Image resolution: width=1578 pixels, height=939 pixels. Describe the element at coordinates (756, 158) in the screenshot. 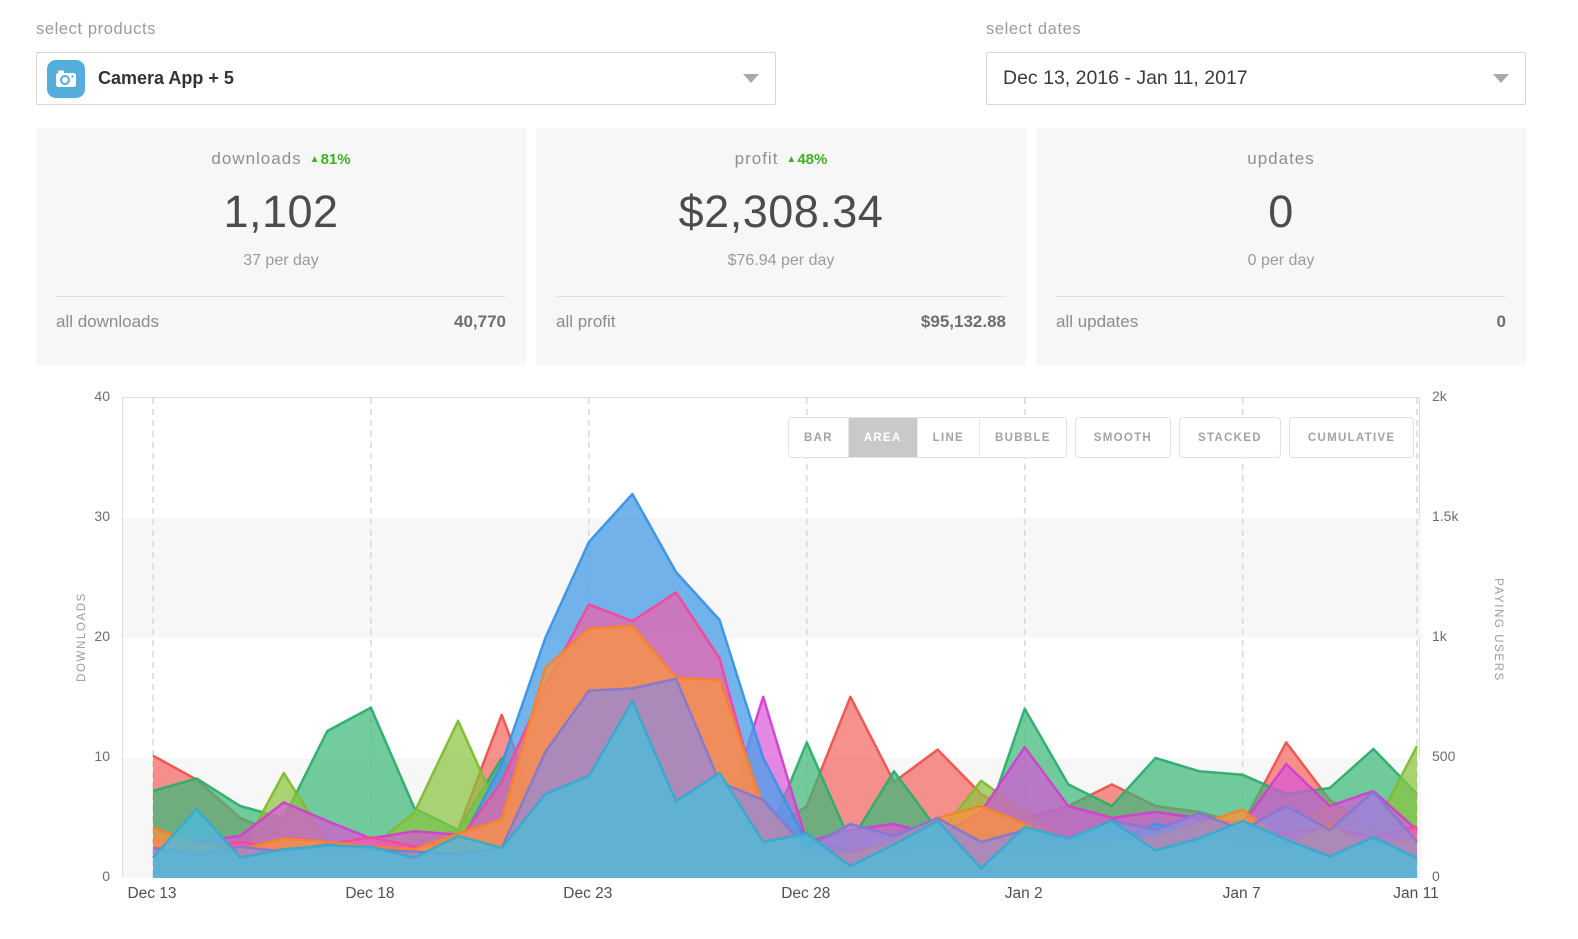

I see `profit-card-title: profit` at that location.